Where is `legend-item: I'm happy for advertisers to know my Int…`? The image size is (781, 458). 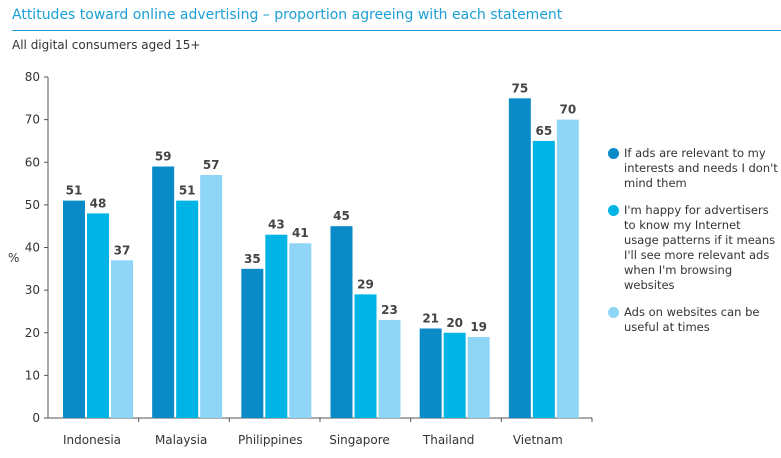
legend-item: I'm happy for advertisers to know my Int… is located at coordinates (693, 248).